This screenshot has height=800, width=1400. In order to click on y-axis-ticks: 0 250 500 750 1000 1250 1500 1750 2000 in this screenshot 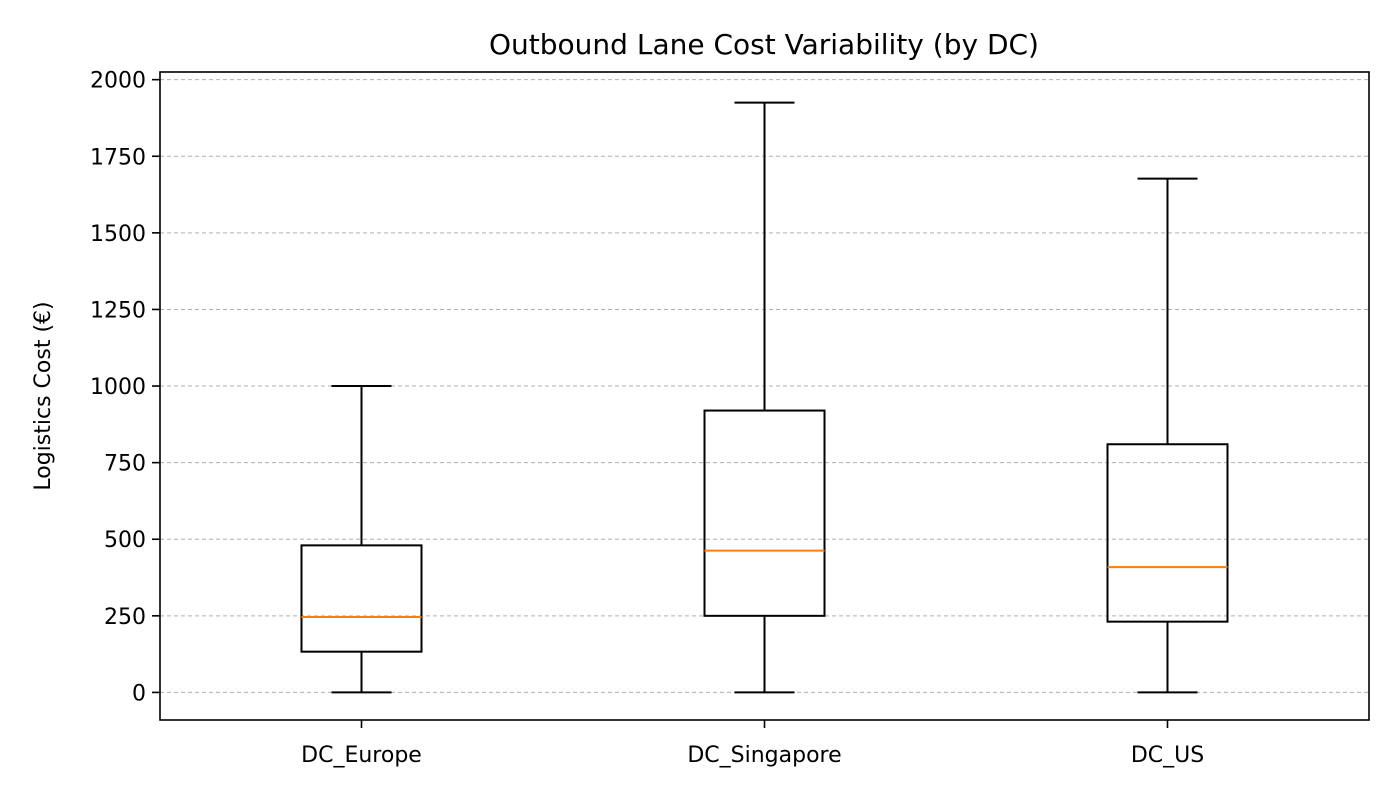, I will do `click(125, 387)`.